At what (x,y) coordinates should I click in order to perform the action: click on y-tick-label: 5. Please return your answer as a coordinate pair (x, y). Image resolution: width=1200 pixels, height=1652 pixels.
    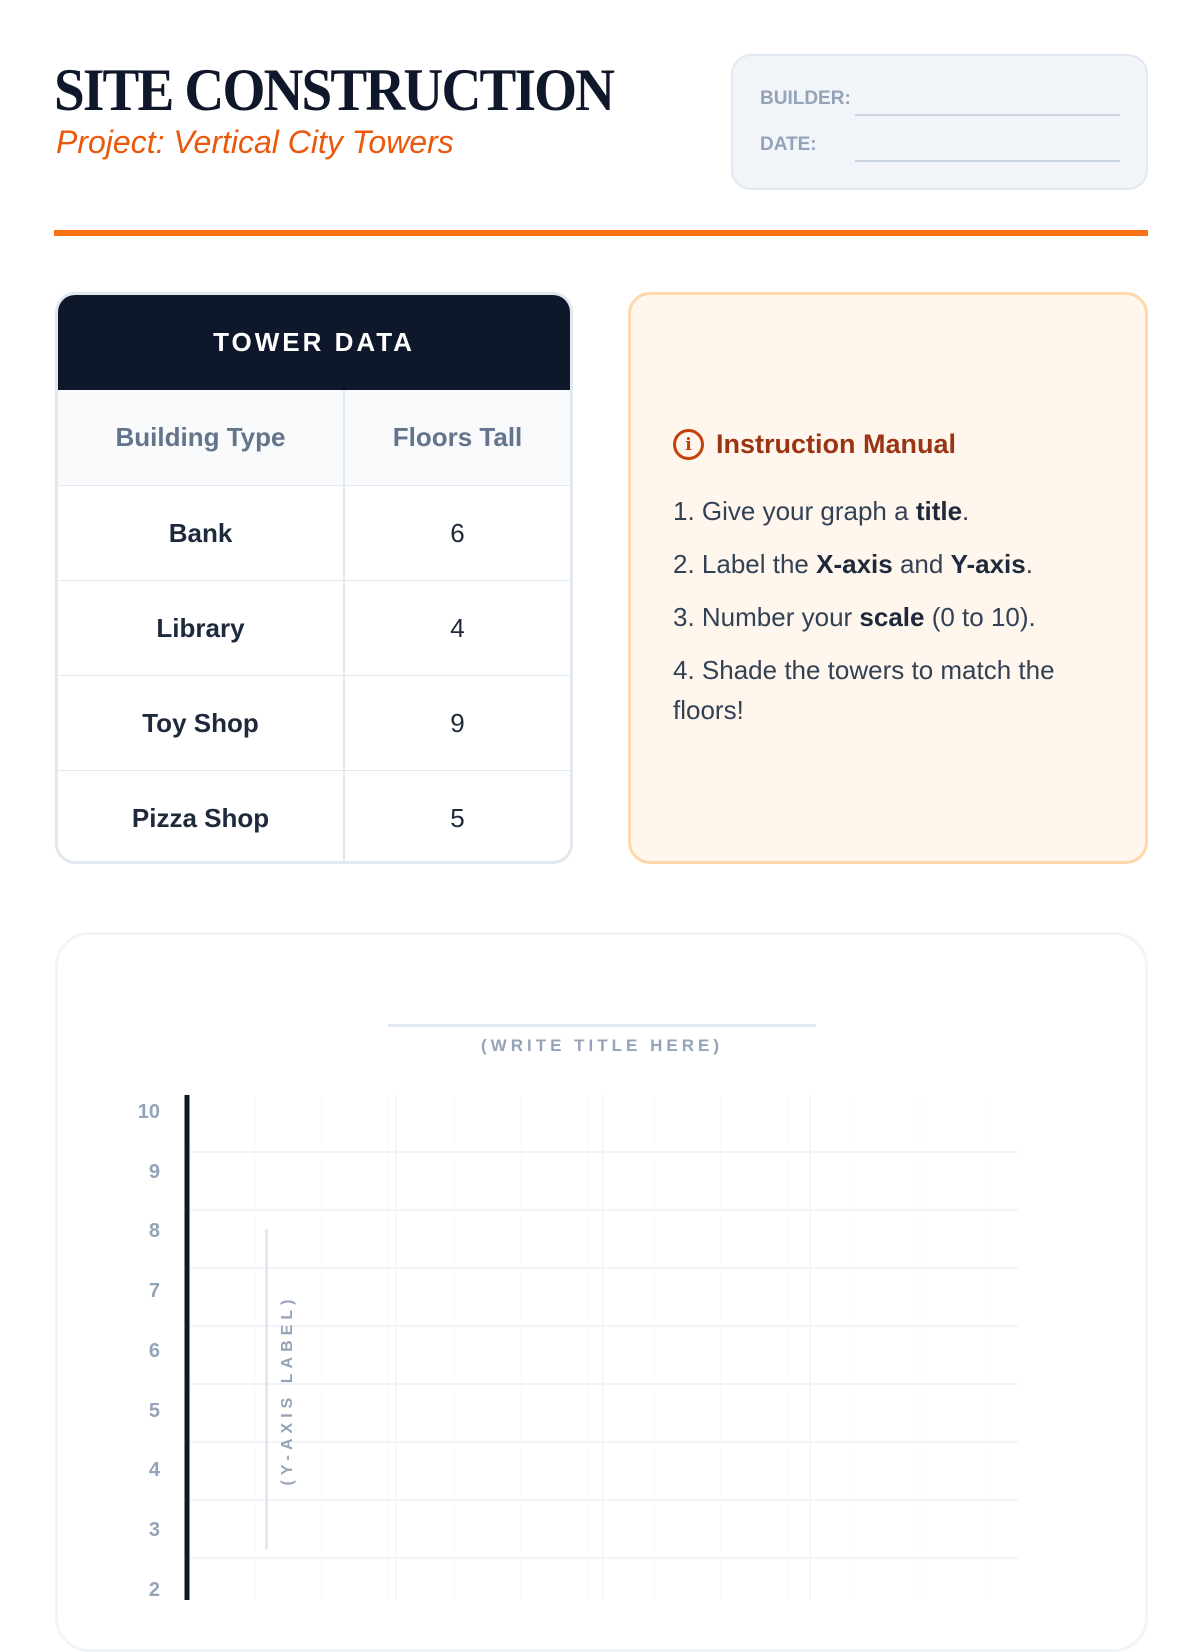
    Looking at the image, I should click on (154, 1410).